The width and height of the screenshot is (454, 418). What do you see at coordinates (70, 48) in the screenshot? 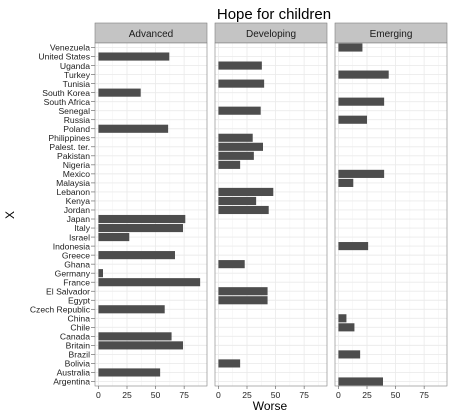
I see `y-tick-label: Venezuela` at bounding box center [70, 48].